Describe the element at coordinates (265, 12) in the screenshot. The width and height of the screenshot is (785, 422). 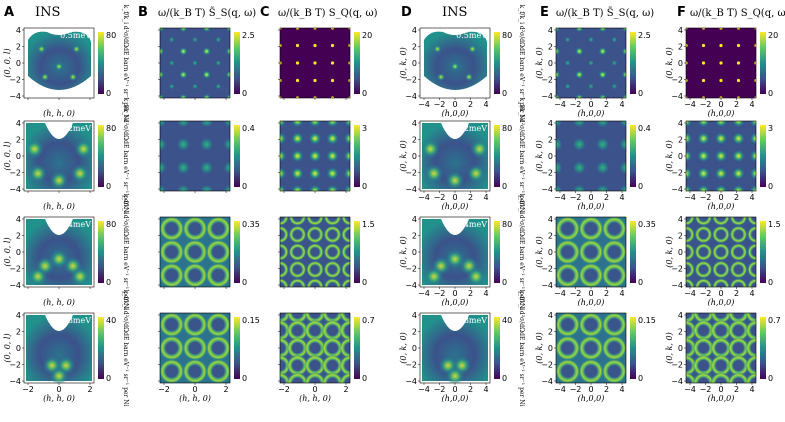
I see `panel-letter-c: C` at that location.